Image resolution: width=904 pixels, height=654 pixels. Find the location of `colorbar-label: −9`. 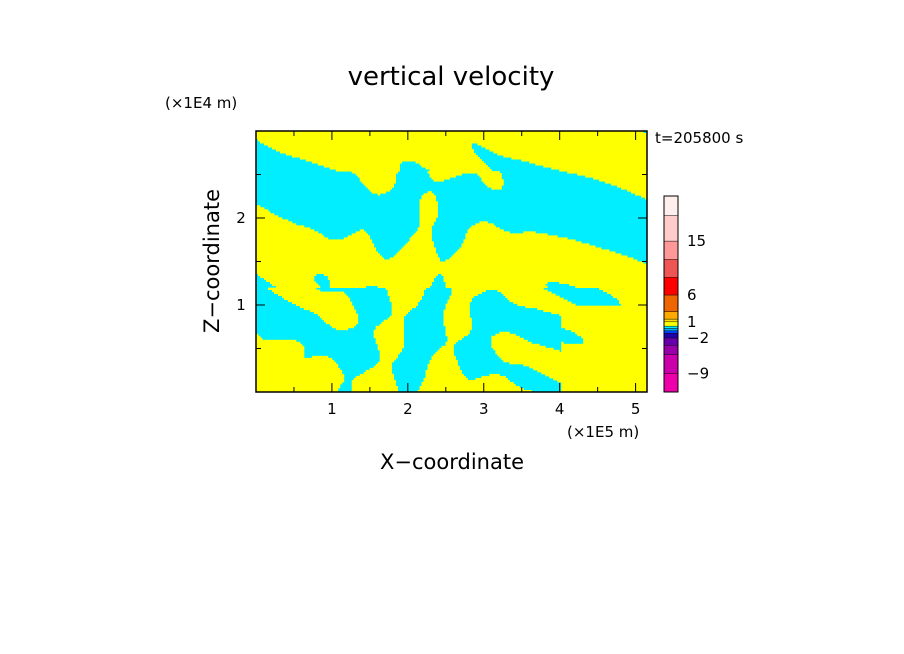

colorbar-label: −9 is located at coordinates (698, 373).